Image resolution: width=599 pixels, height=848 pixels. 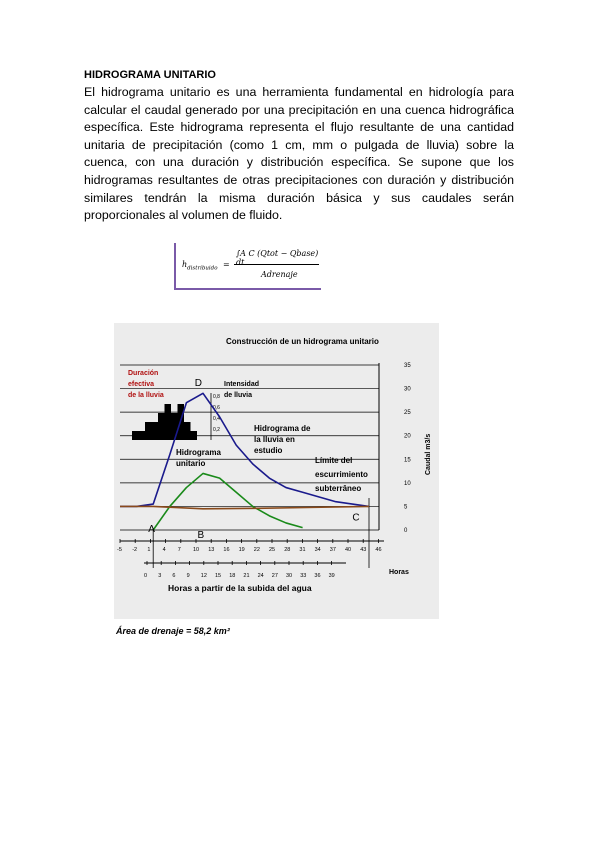 What do you see at coordinates (277, 258) in the screenshot?
I see `formula-numerator: ∫A C (Qtot − Qbase) dt` at bounding box center [277, 258].